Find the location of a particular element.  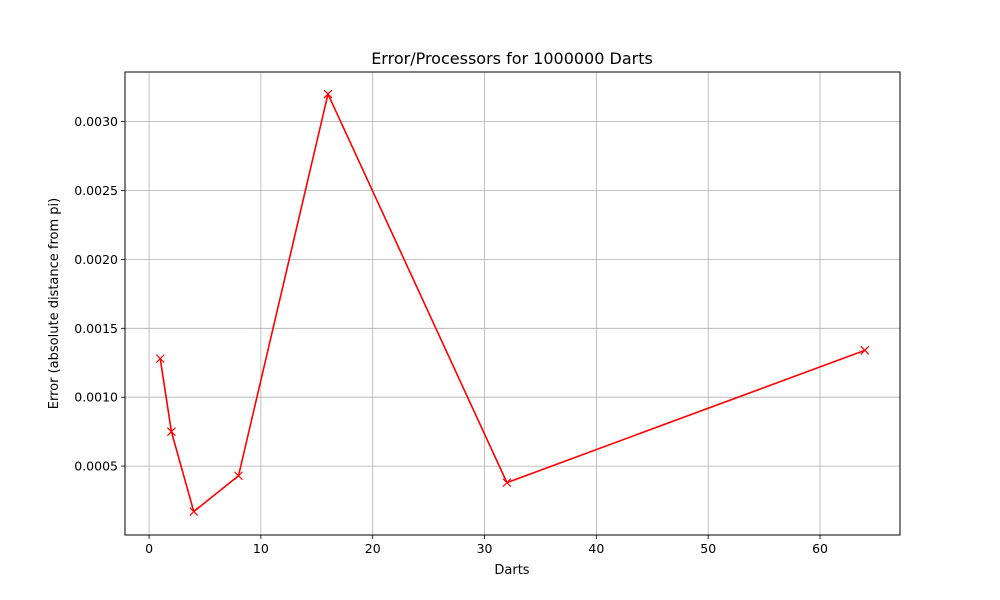

chart-title: Error/Processors for 1000000 Darts is located at coordinates (512, 58).